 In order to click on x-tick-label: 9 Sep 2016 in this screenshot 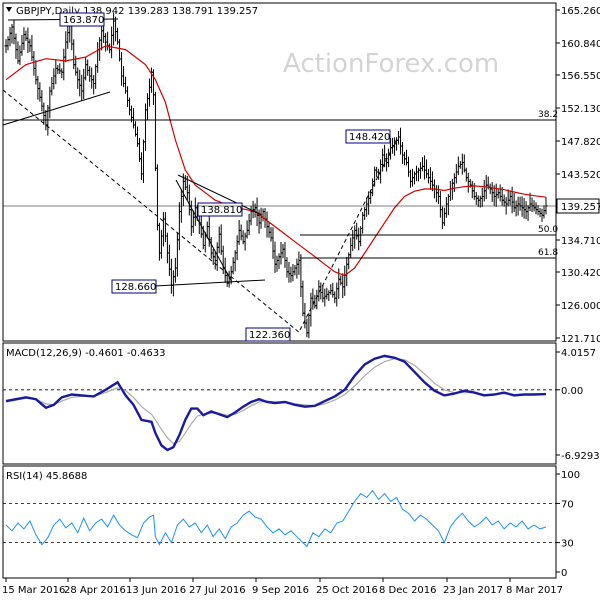, I will do `click(280, 590)`.